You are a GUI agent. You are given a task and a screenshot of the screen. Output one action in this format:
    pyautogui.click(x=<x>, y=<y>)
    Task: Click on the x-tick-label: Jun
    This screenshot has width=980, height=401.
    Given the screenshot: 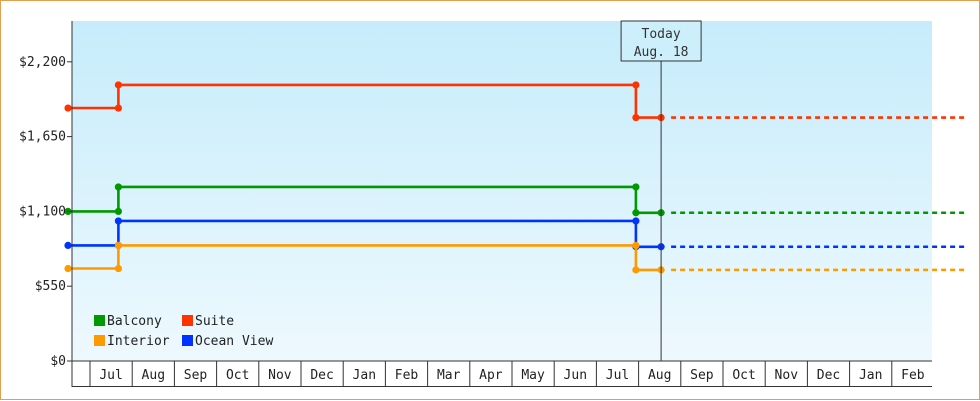 What is the action you would take?
    pyautogui.click(x=575, y=375)
    